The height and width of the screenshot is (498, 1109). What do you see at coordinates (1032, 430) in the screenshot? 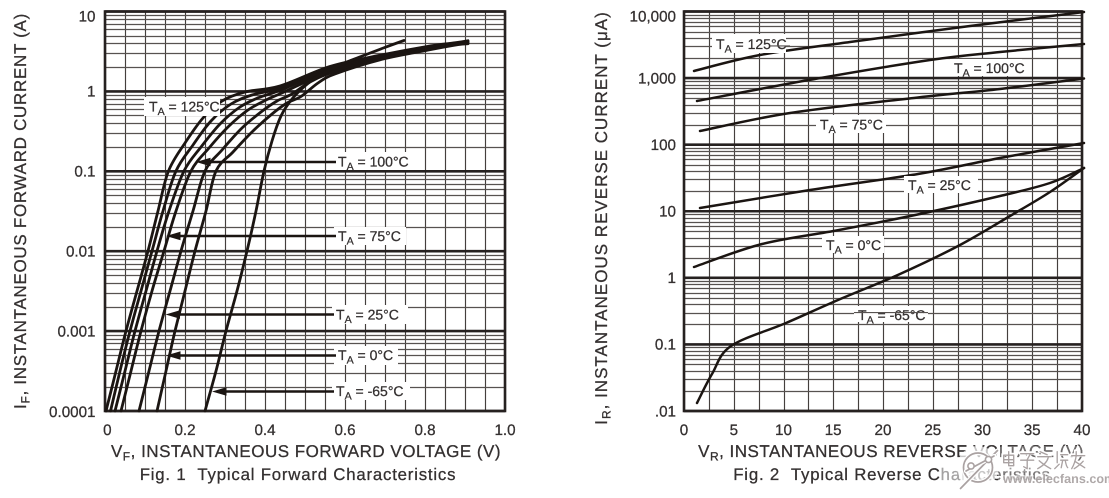
I see `svg-text: 35` at bounding box center [1032, 430].